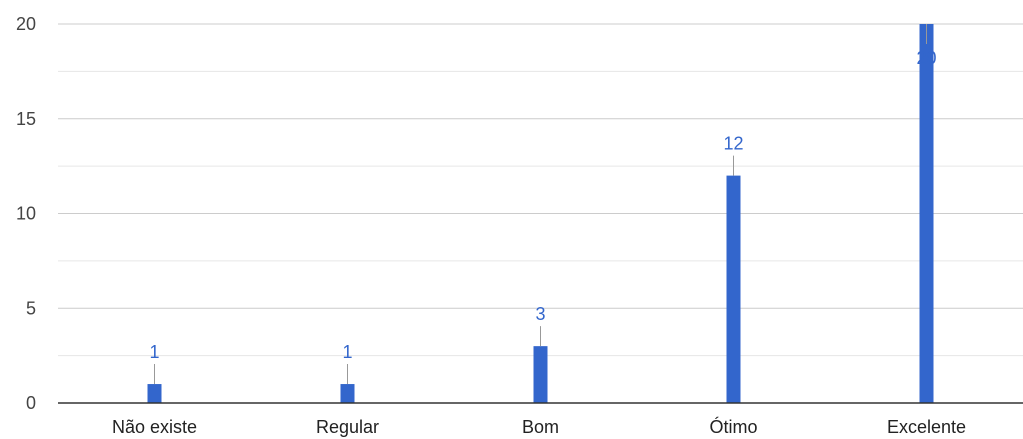 The height and width of the screenshot is (439, 1023). Describe the element at coordinates (26, 24) in the screenshot. I see `y-tick-label: 20` at that location.